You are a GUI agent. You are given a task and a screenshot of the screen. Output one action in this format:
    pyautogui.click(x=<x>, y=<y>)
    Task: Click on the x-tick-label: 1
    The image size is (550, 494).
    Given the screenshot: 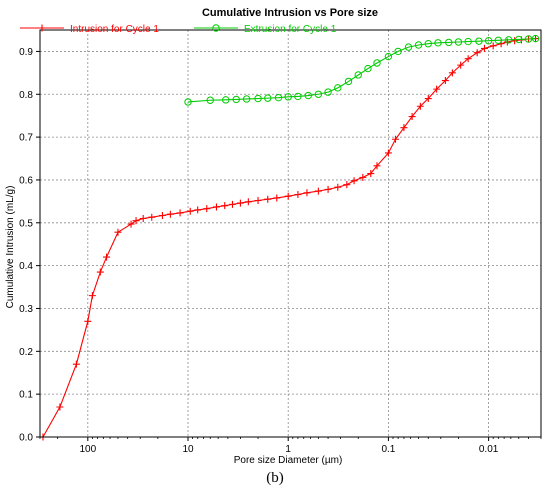 What is the action you would take?
    pyautogui.click(x=288, y=449)
    